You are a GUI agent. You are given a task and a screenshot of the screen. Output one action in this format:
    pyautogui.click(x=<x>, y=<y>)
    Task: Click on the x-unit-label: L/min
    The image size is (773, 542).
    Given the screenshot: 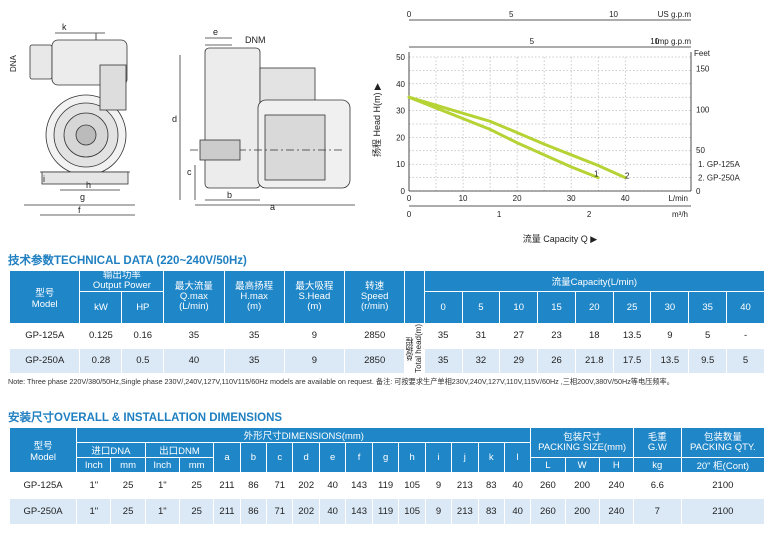 What is the action you would take?
    pyautogui.click(x=678, y=198)
    